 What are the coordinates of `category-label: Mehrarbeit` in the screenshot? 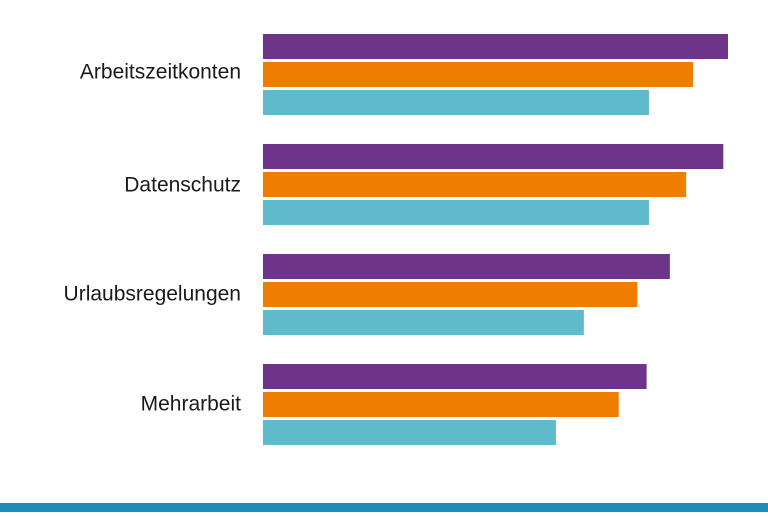 It's located at (191, 404).